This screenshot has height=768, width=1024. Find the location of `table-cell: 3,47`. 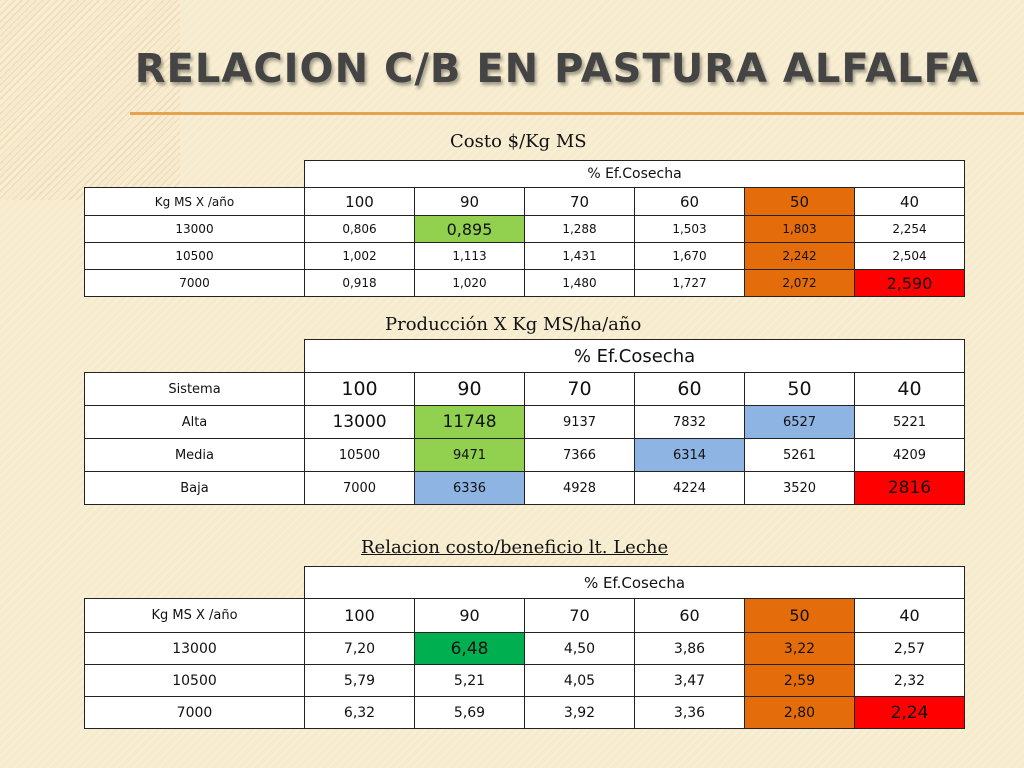

table-cell: 3,47 is located at coordinates (689, 680).